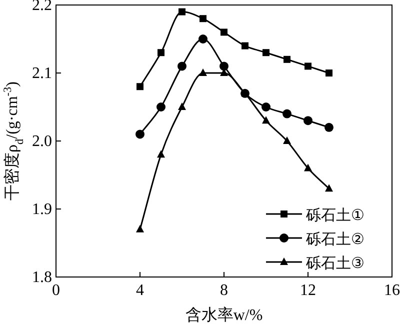 This screenshot has height=325, width=400. Describe the element at coordinates (224, 315) in the screenshot. I see `x-axis-title: 含水率w/%` at that location.